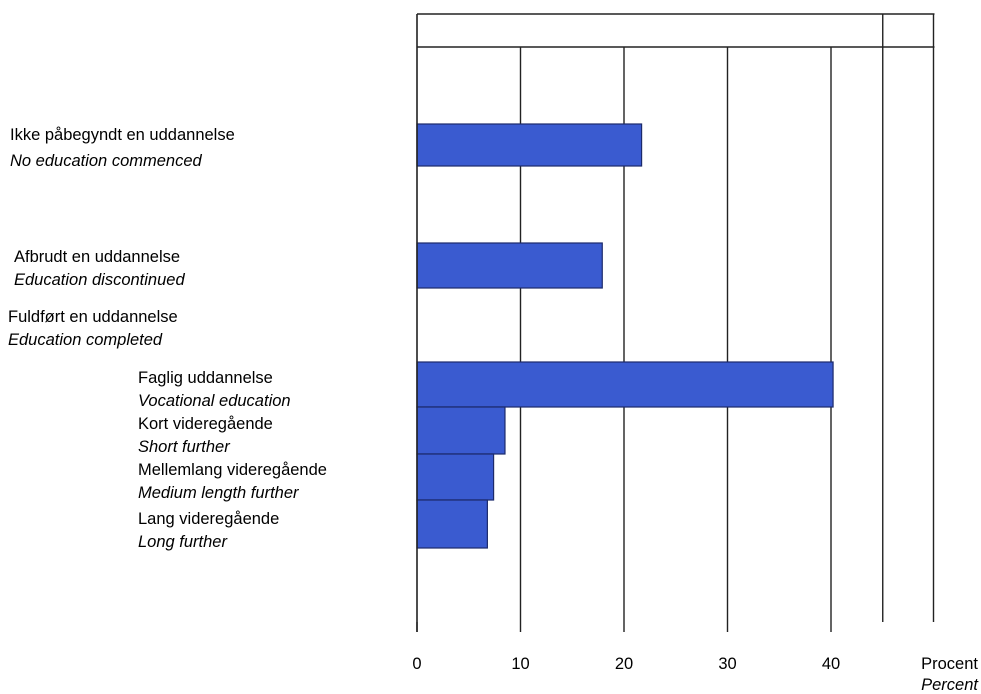 The height and width of the screenshot is (694, 981). What do you see at coordinates (624, 664) in the screenshot?
I see `x-tick-label-20: 20` at bounding box center [624, 664].